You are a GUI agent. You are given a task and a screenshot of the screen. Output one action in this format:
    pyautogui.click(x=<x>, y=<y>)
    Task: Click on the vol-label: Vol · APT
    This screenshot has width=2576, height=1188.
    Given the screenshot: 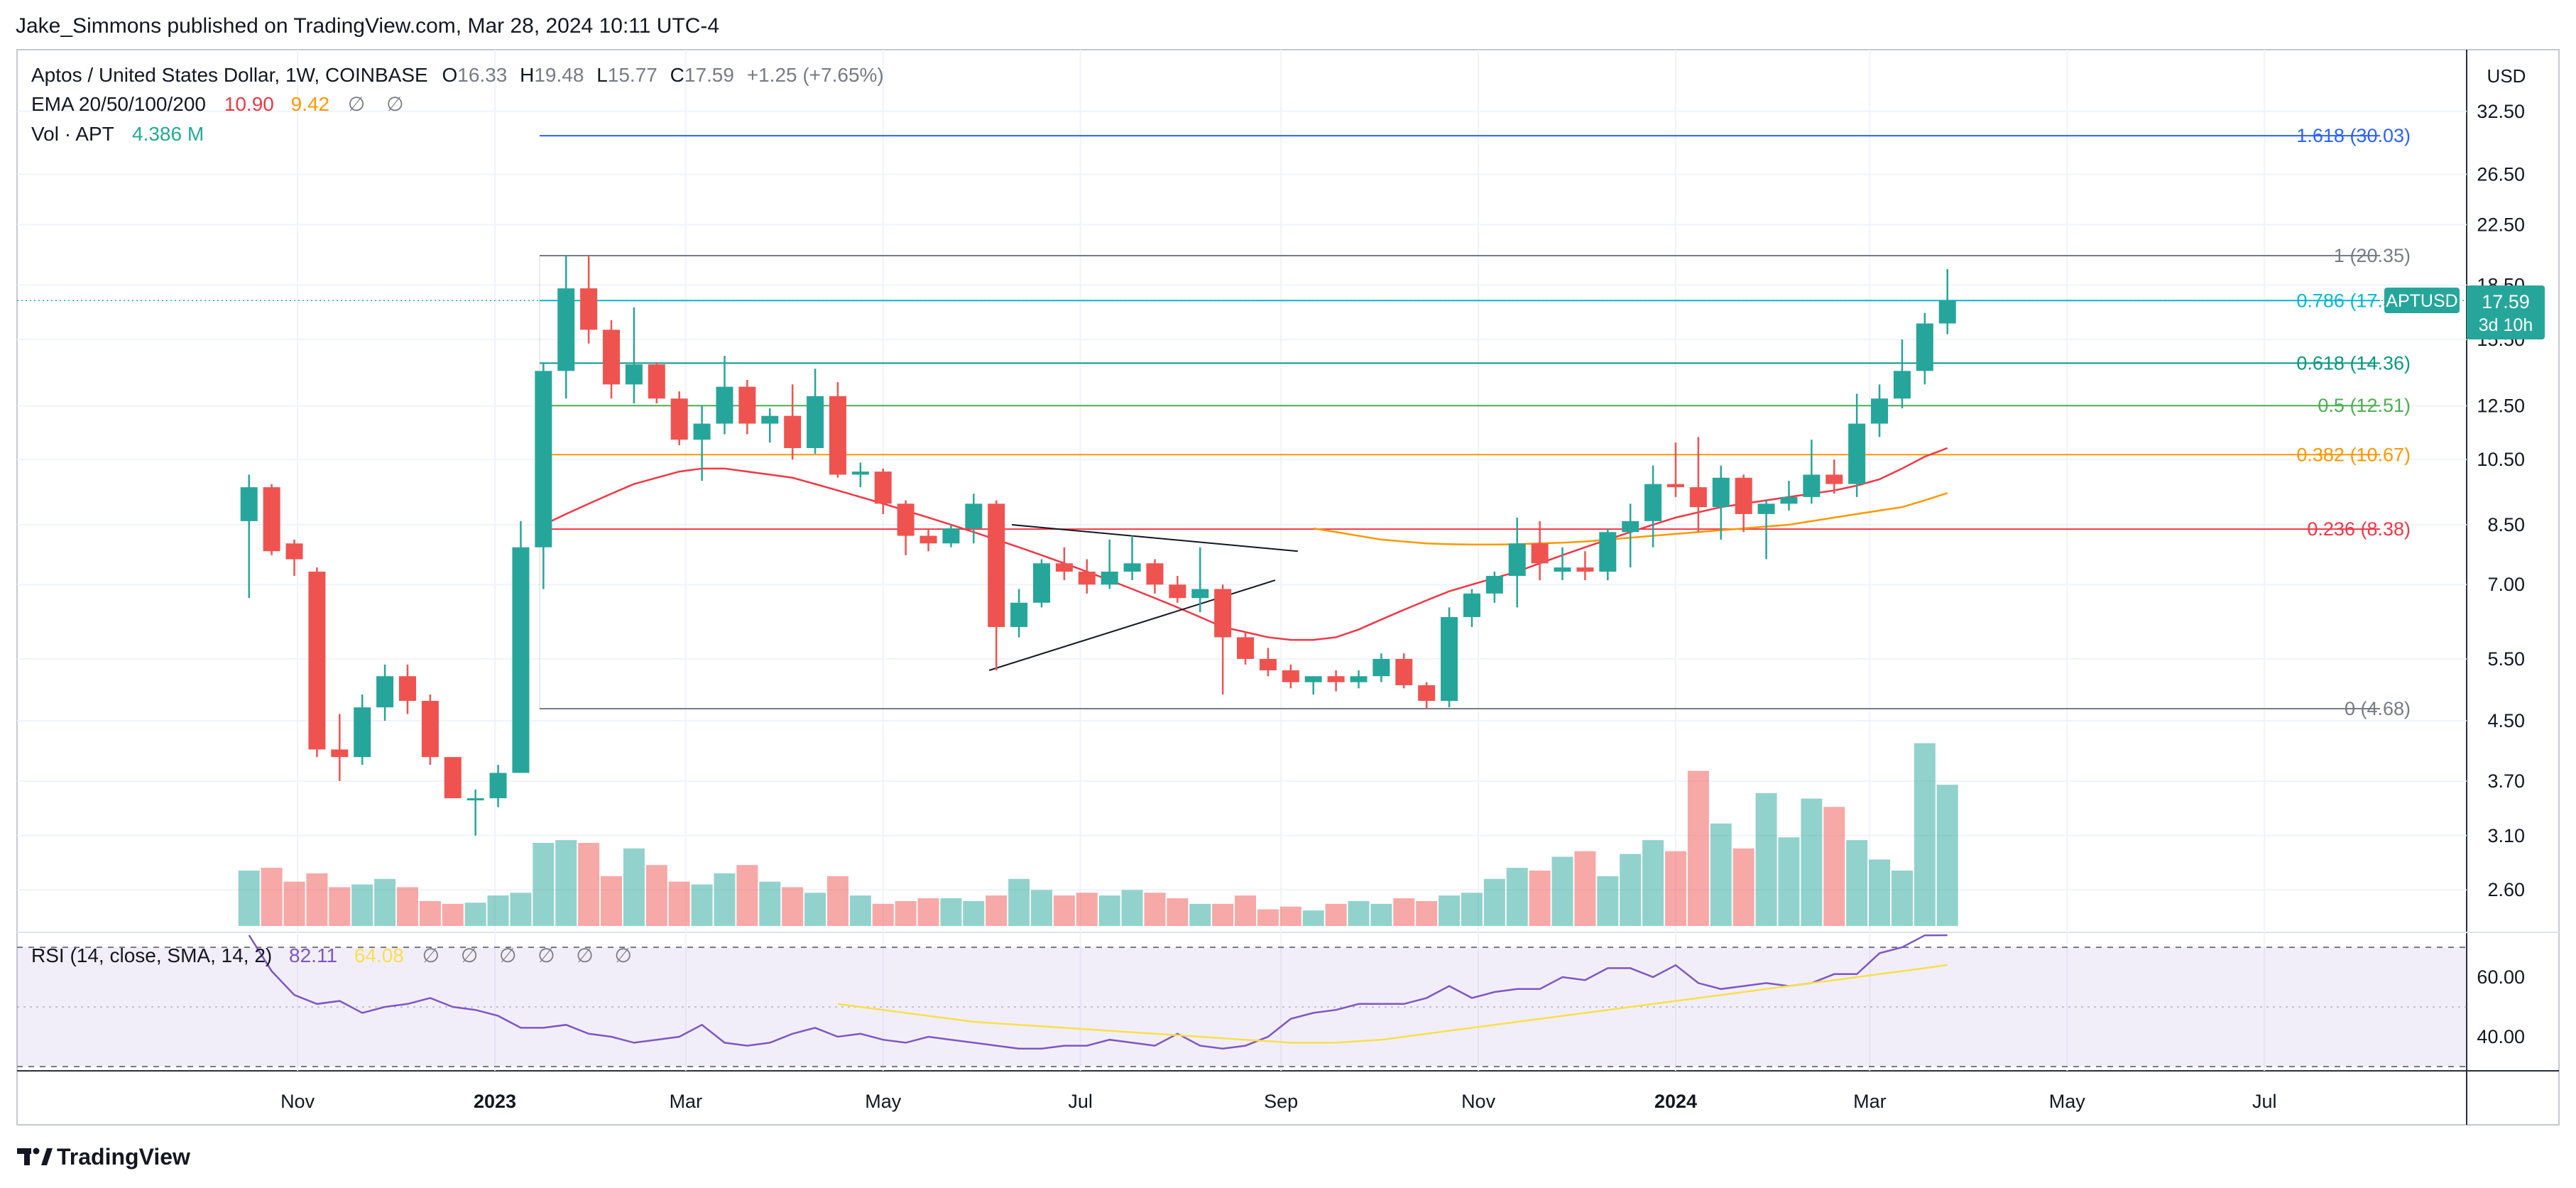 What is the action you would take?
    pyautogui.click(x=72, y=134)
    